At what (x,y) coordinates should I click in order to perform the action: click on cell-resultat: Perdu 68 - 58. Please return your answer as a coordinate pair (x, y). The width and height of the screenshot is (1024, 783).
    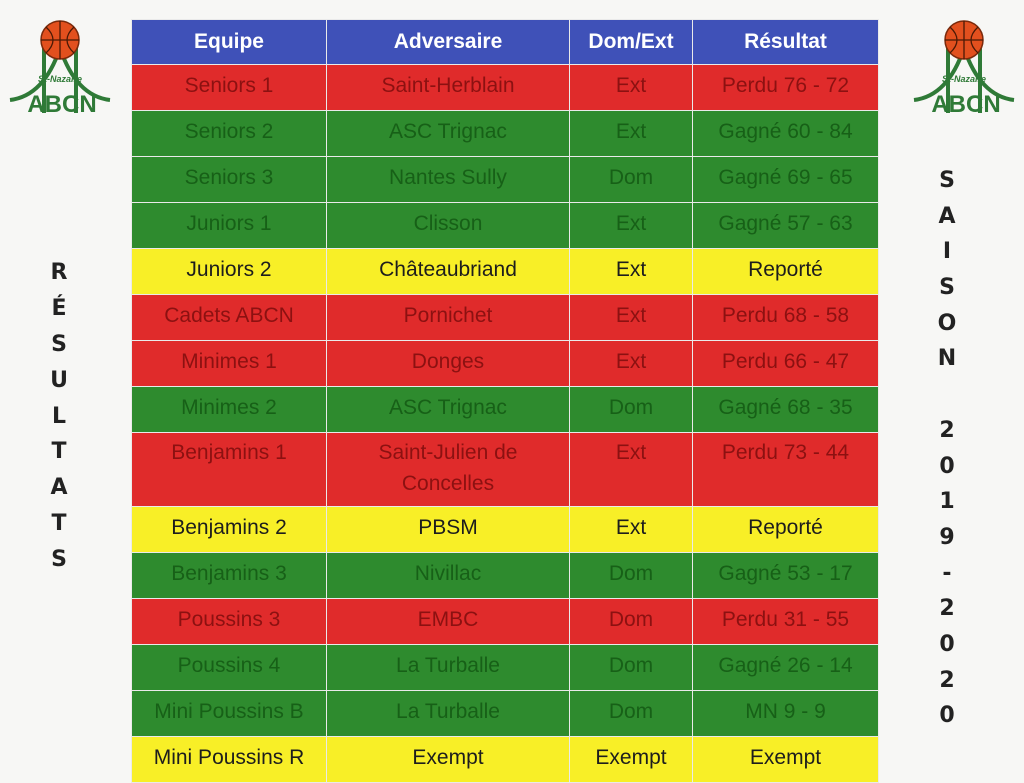
    Looking at the image, I should click on (785, 317).